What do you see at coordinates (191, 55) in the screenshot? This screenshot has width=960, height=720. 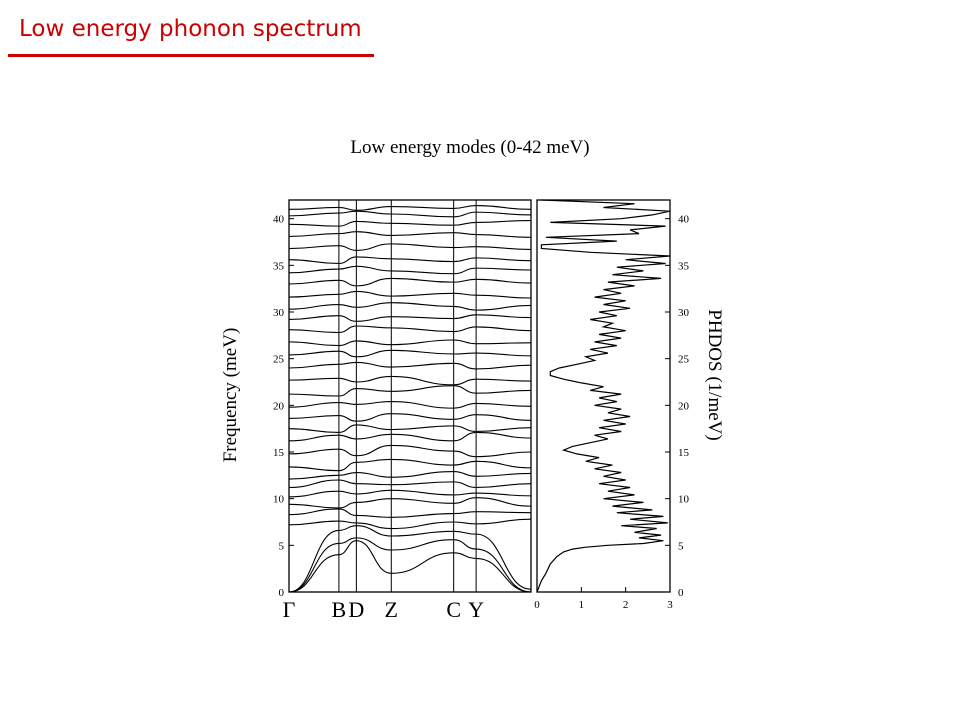 I see `title-underline` at bounding box center [191, 55].